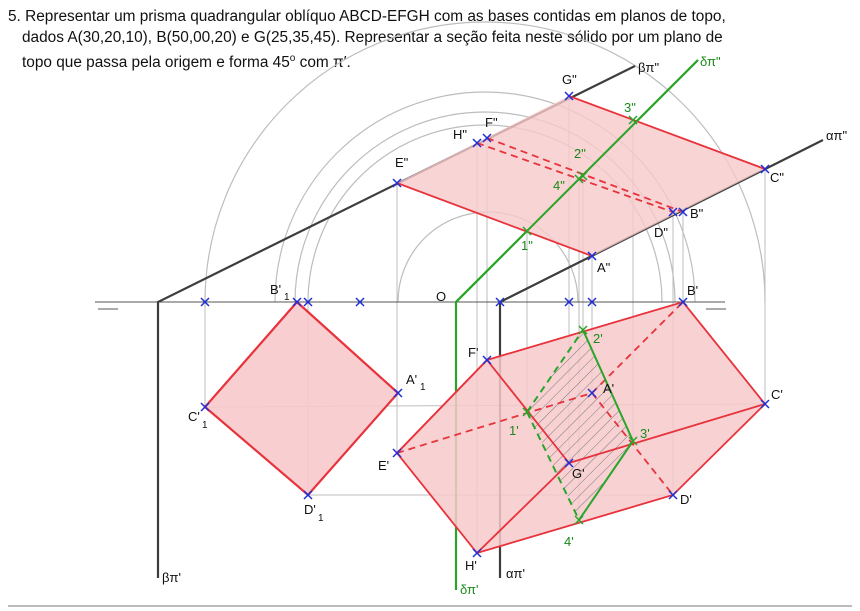 The image size is (860, 611). Describe the element at coordinates (491, 122) in the screenshot. I see `label-f2: F"` at that location.